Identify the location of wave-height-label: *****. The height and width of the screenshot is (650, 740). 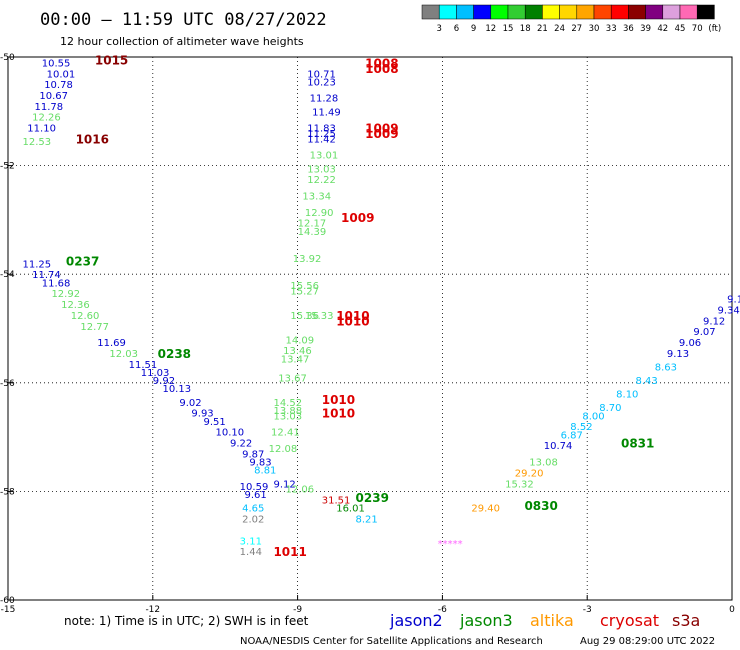
(450, 544).